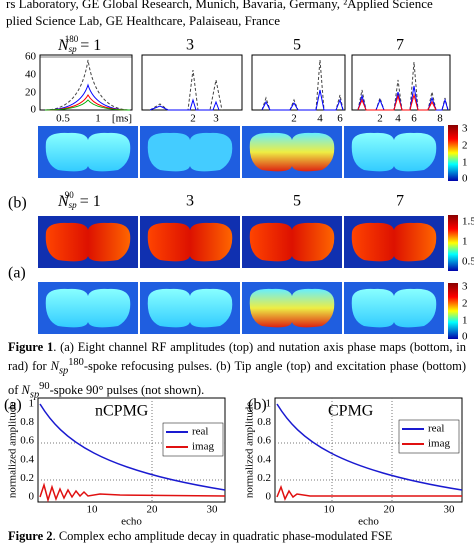 The width and height of the screenshot is (474, 547). What do you see at coordinates (127, 389) in the screenshot?
I see `caption-text: -spoke 90° pulses (not shown).` at bounding box center [127, 389].